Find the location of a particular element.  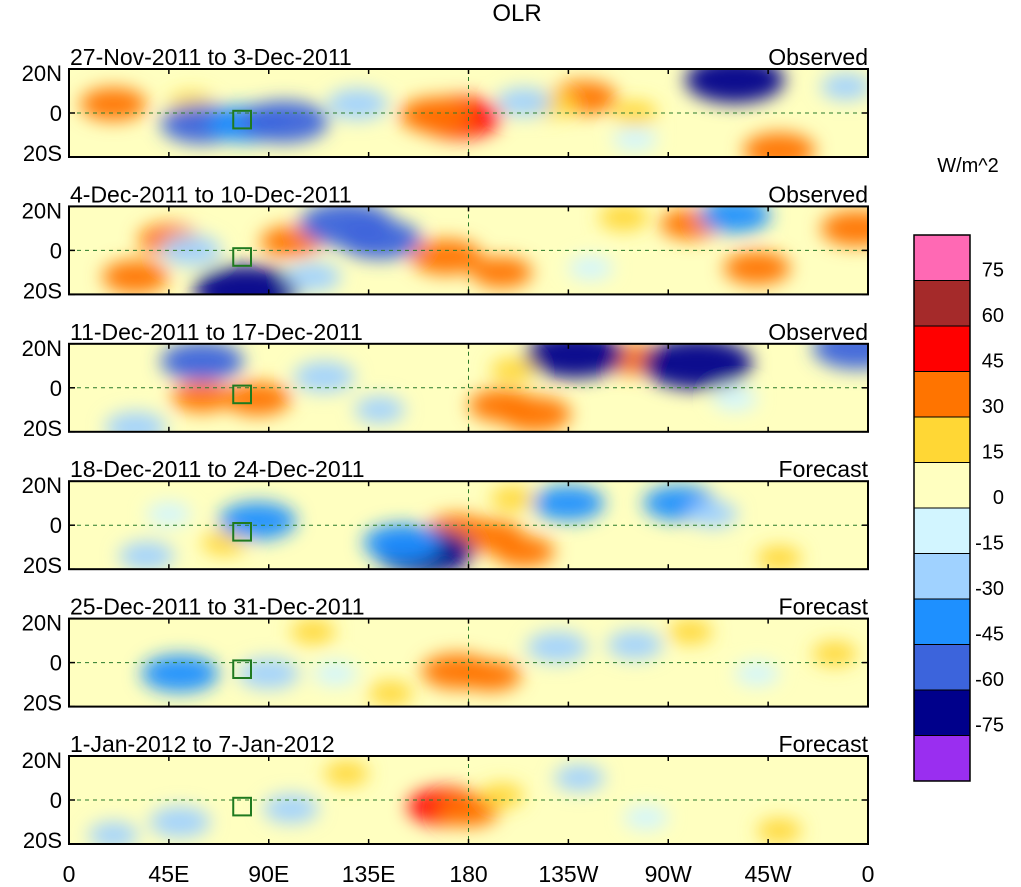

colorbar-tick-label: -30 is located at coordinates (989, 589).